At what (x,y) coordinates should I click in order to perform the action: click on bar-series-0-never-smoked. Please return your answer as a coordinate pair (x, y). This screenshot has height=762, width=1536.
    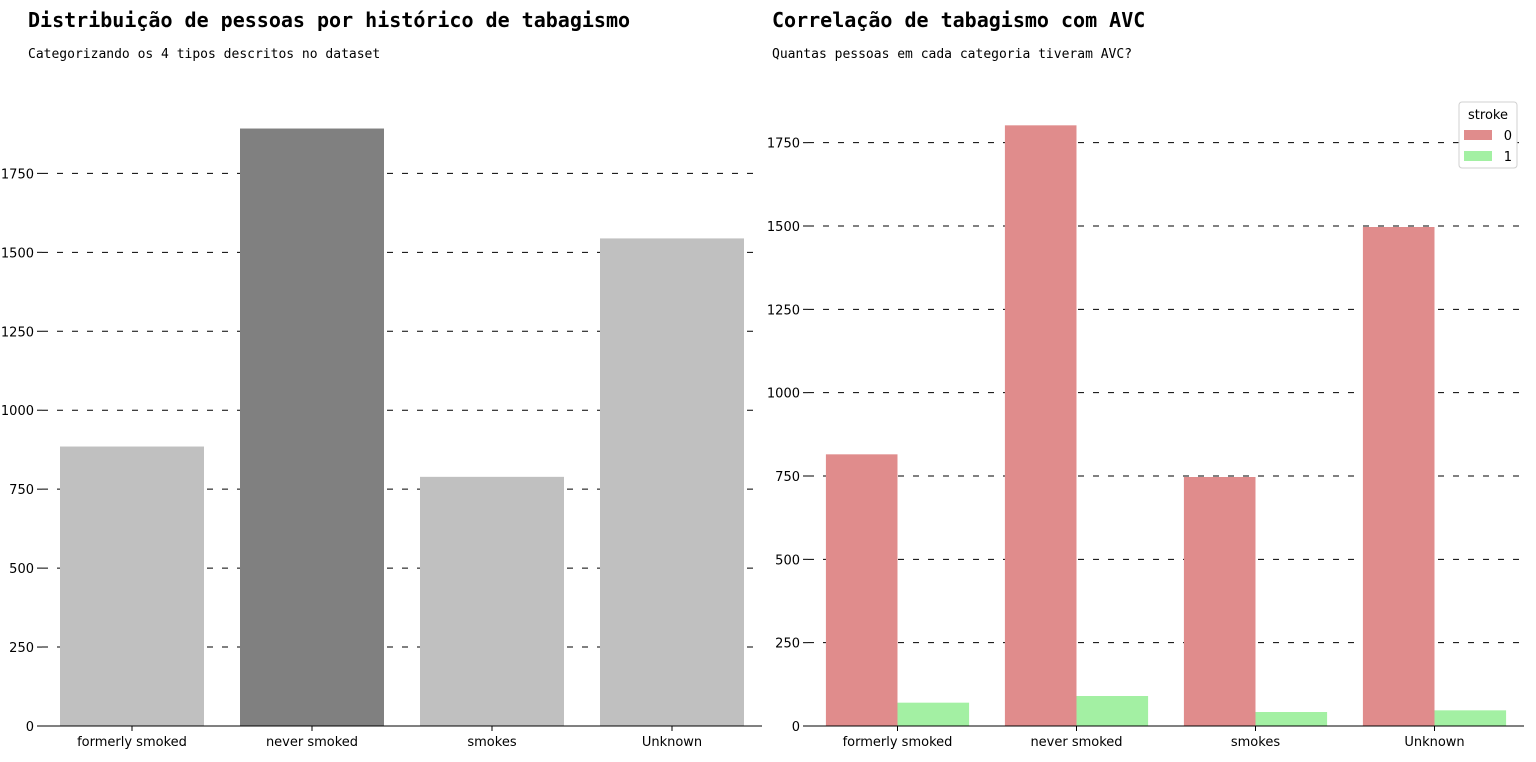
    Looking at the image, I should click on (1040, 426).